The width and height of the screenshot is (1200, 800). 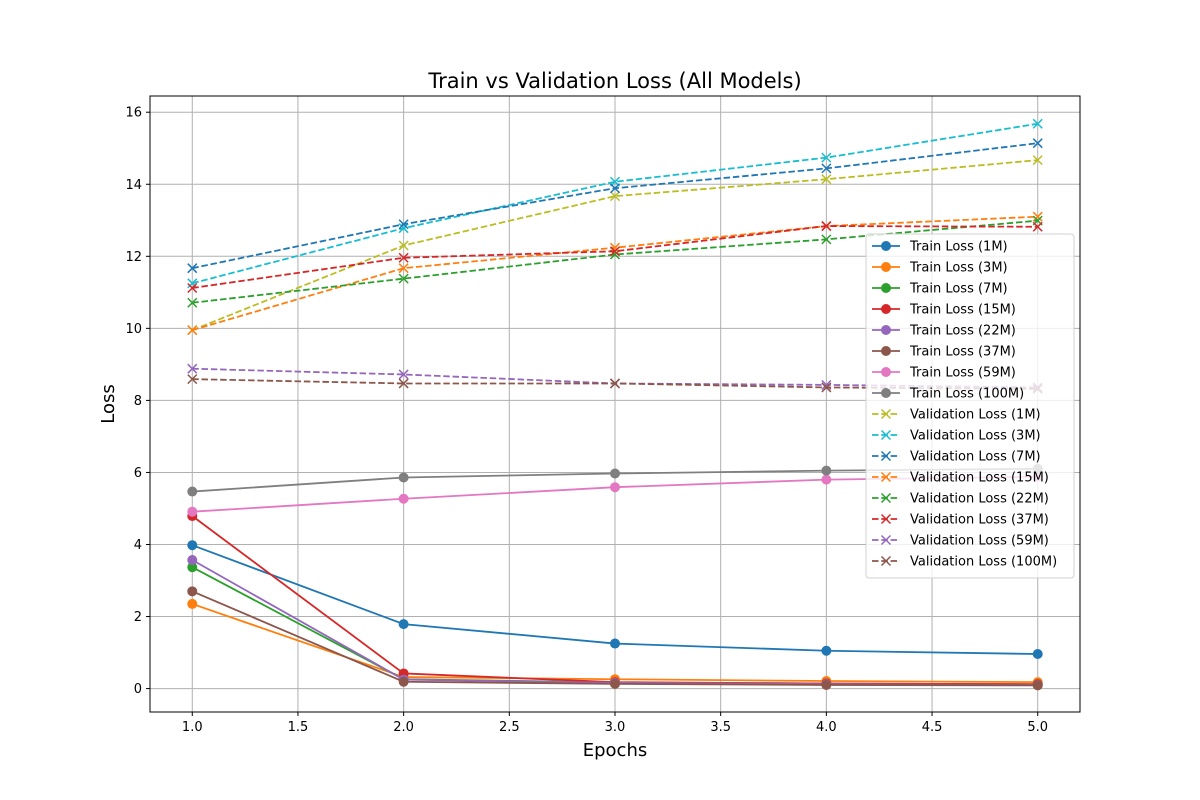 I want to click on legend-entry: Validation Loss (37M), so click(x=960, y=520).